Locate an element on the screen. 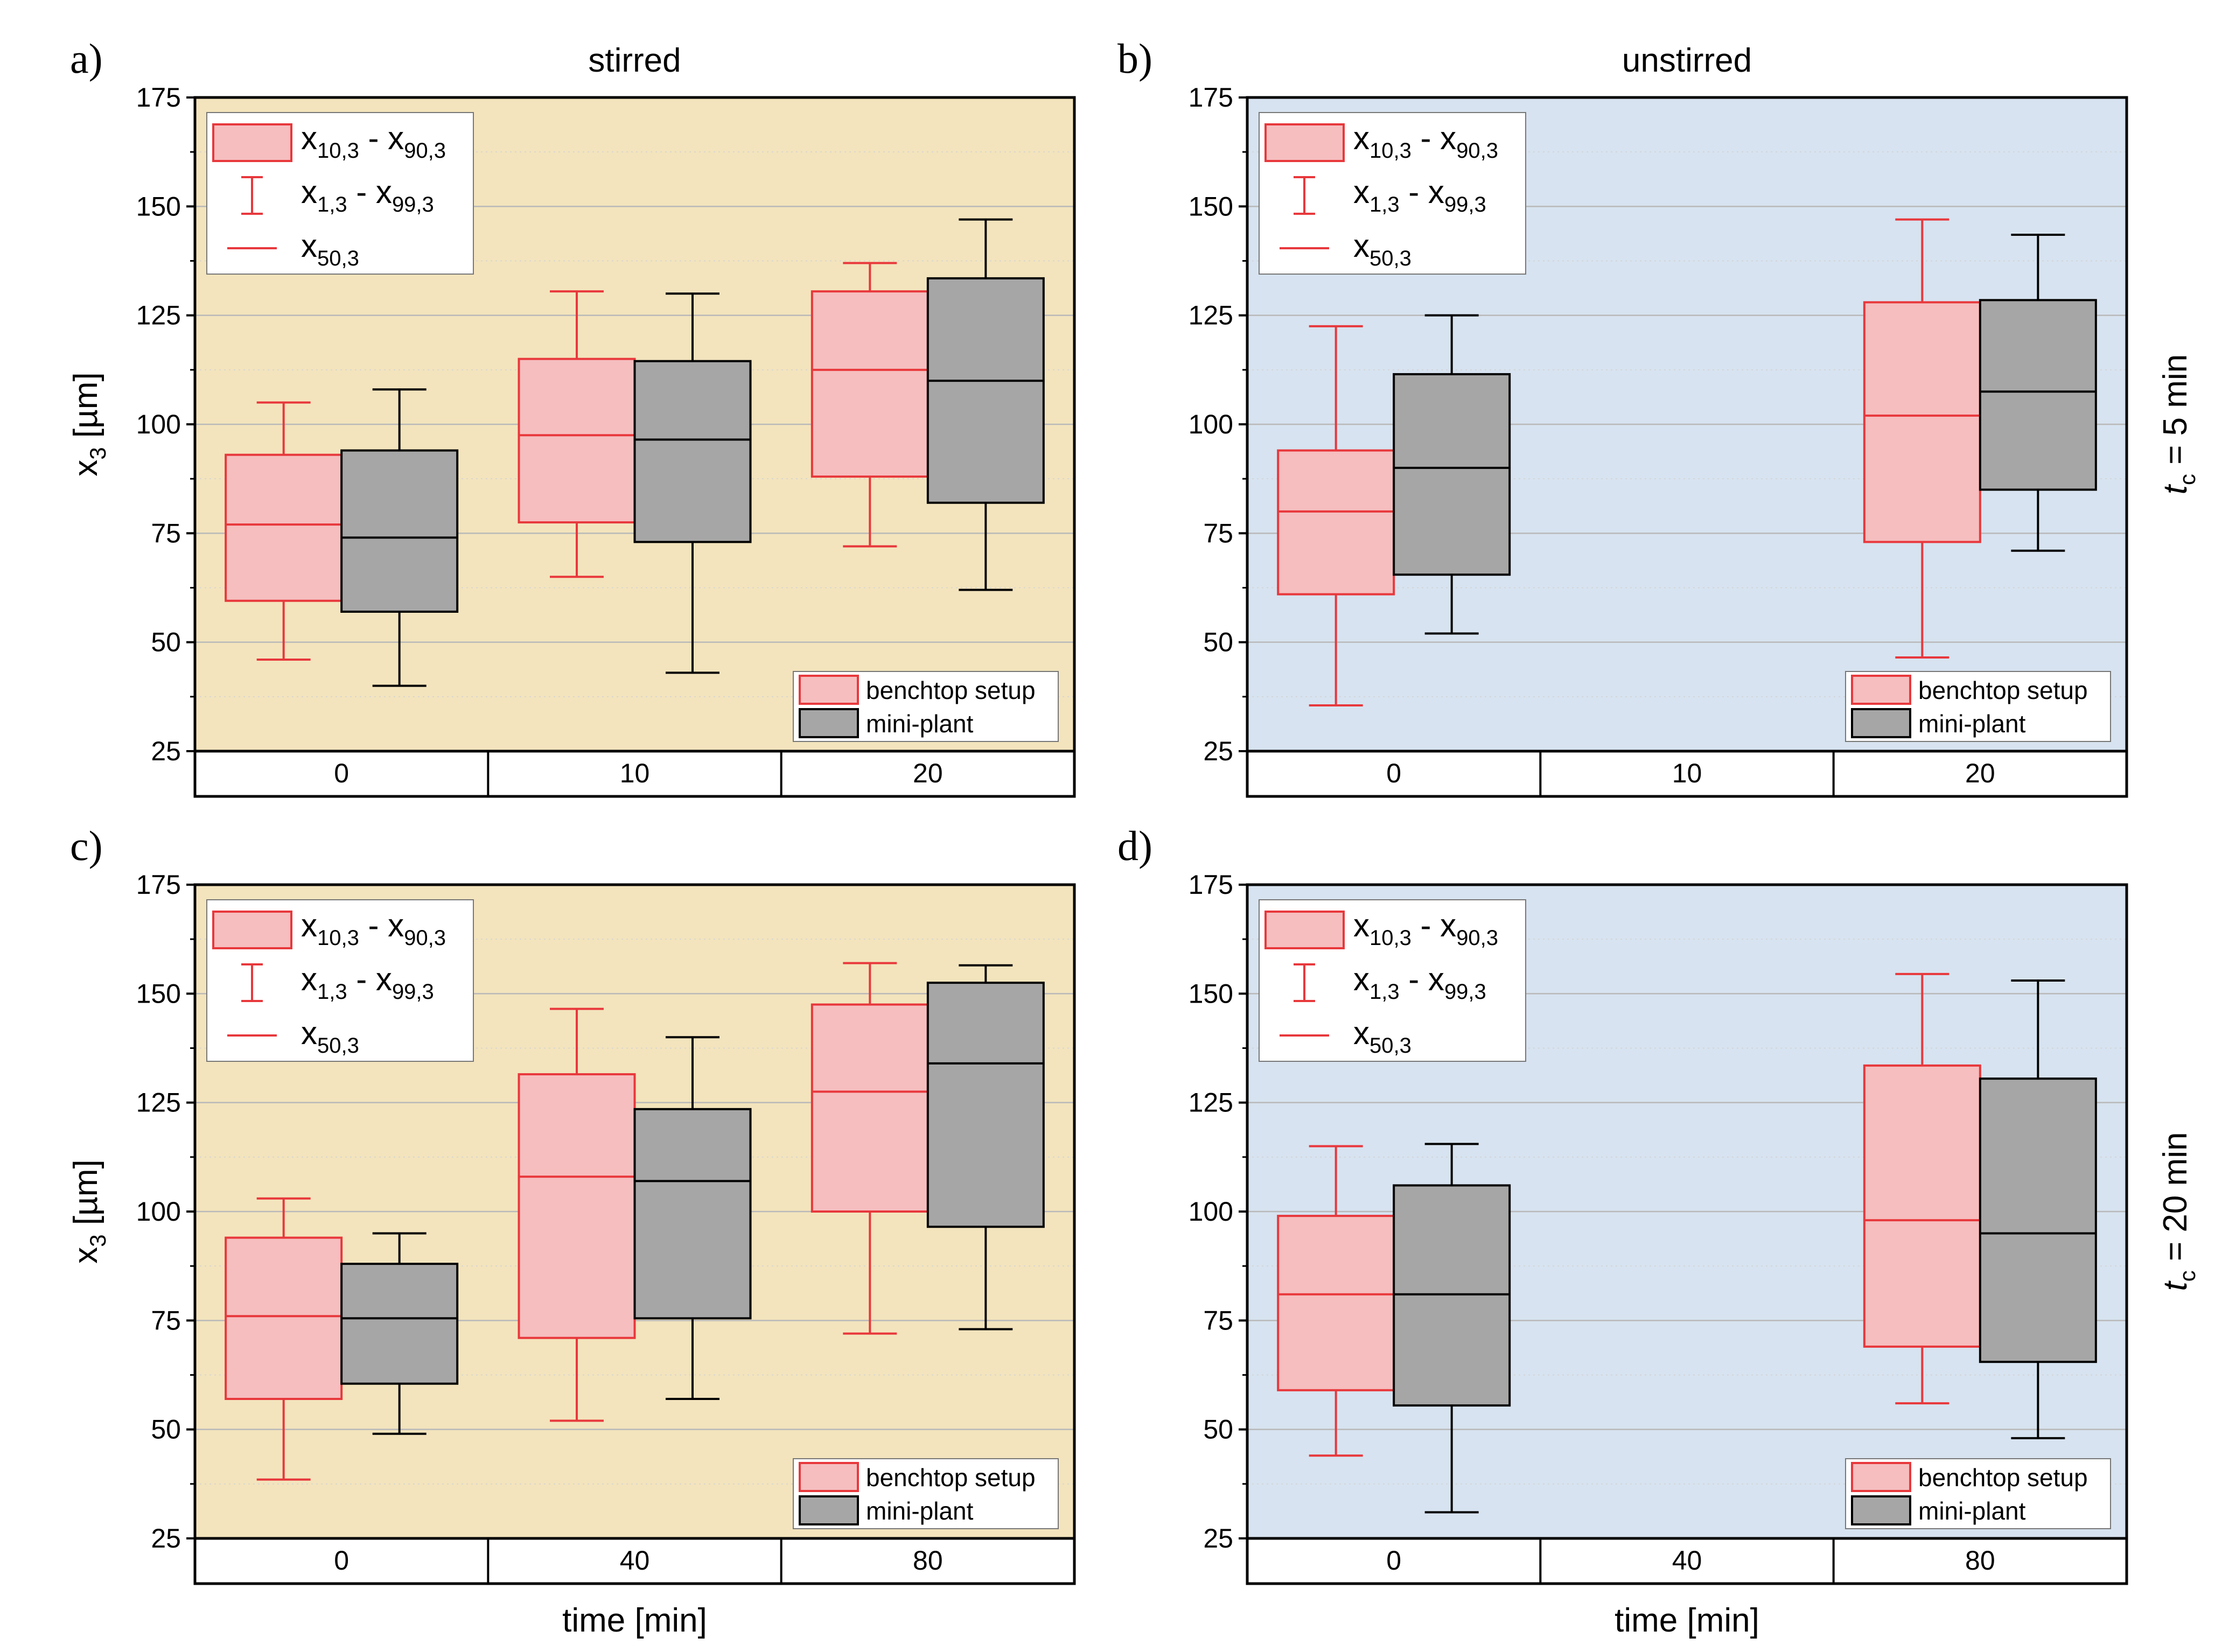 The height and width of the screenshot is (1652, 2215). panel-label: c) is located at coordinates (86, 845).